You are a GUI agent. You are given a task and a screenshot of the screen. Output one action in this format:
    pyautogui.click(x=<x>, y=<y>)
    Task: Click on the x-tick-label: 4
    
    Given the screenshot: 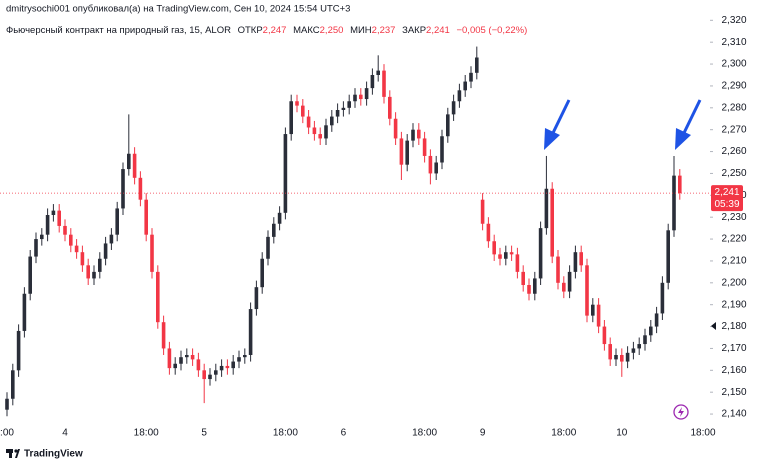 What is the action you would take?
    pyautogui.click(x=65, y=433)
    